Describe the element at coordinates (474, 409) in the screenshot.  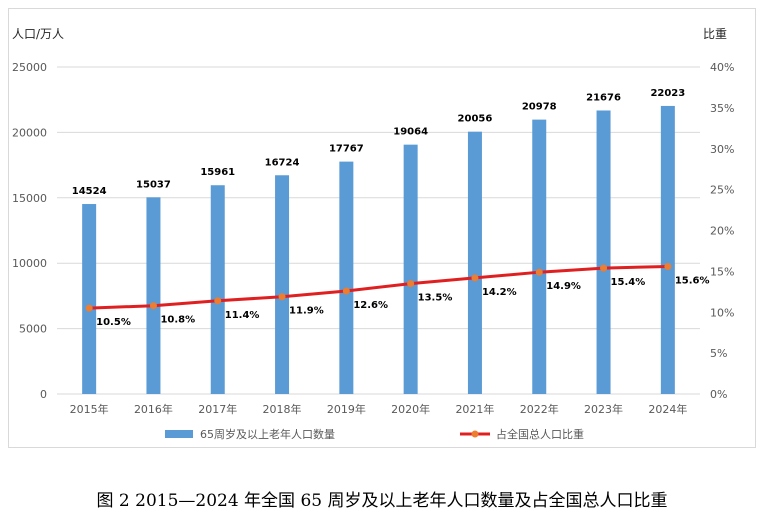
I see `x-tick-label: 2021年` at that location.